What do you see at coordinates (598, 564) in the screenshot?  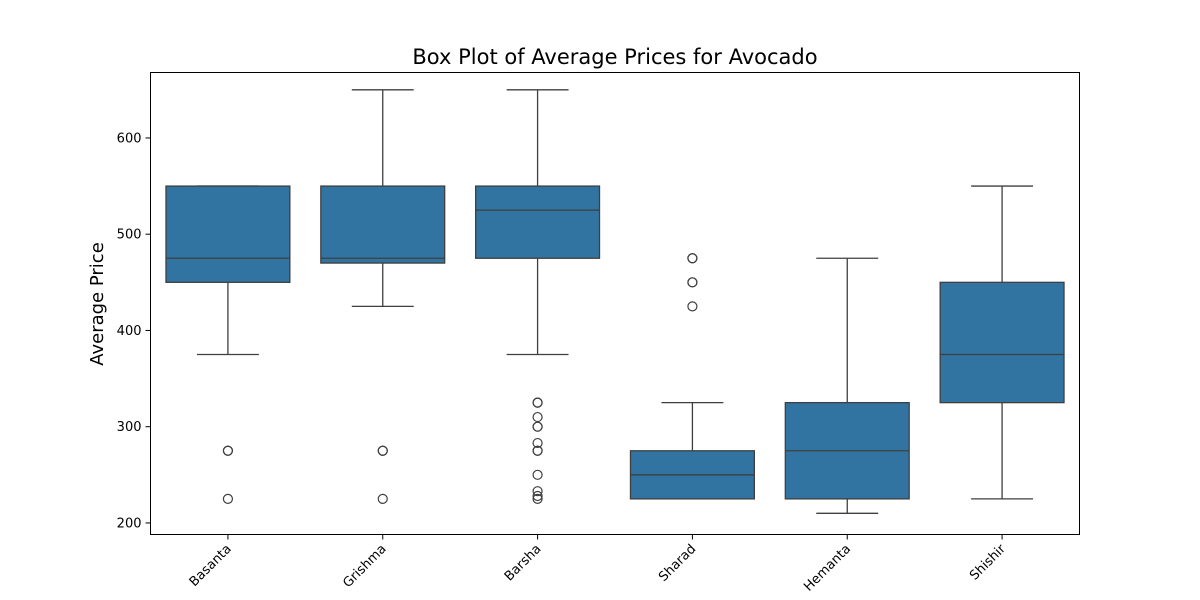 I see `x-axis: Basanta Grishma Barsha Sharad Hemanta Shishir` at bounding box center [598, 564].